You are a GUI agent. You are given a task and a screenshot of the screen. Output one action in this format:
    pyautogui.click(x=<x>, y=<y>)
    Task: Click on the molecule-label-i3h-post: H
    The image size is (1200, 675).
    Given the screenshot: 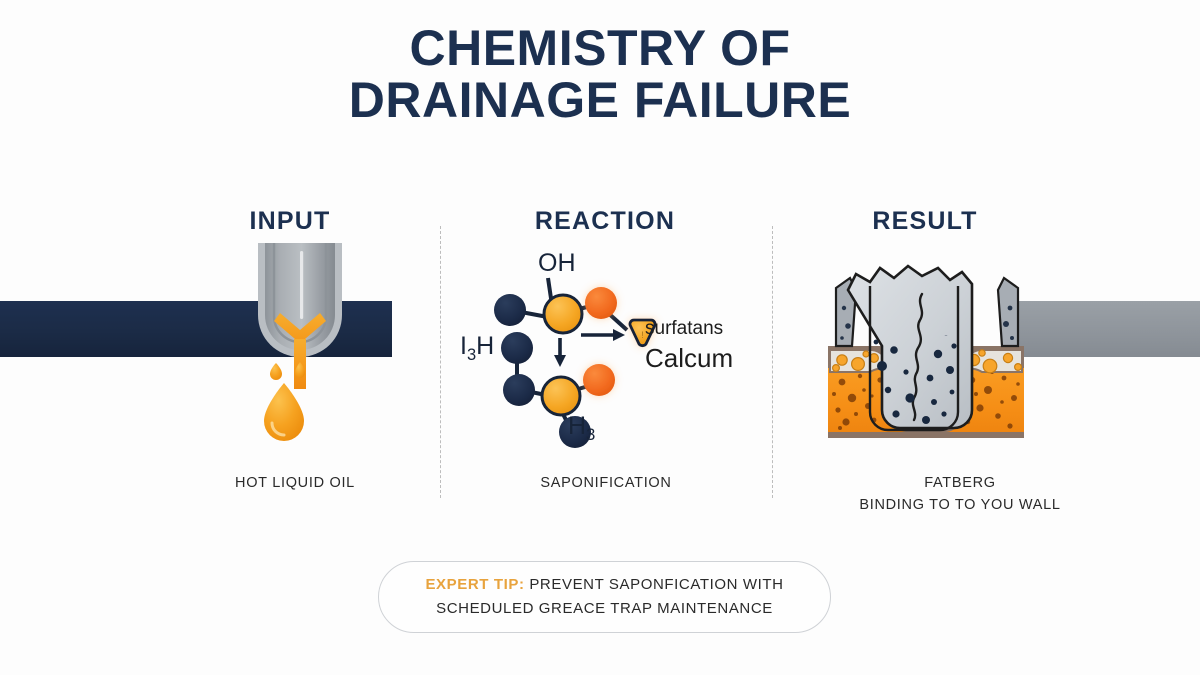 What is the action you would take?
    pyautogui.click(x=485, y=346)
    